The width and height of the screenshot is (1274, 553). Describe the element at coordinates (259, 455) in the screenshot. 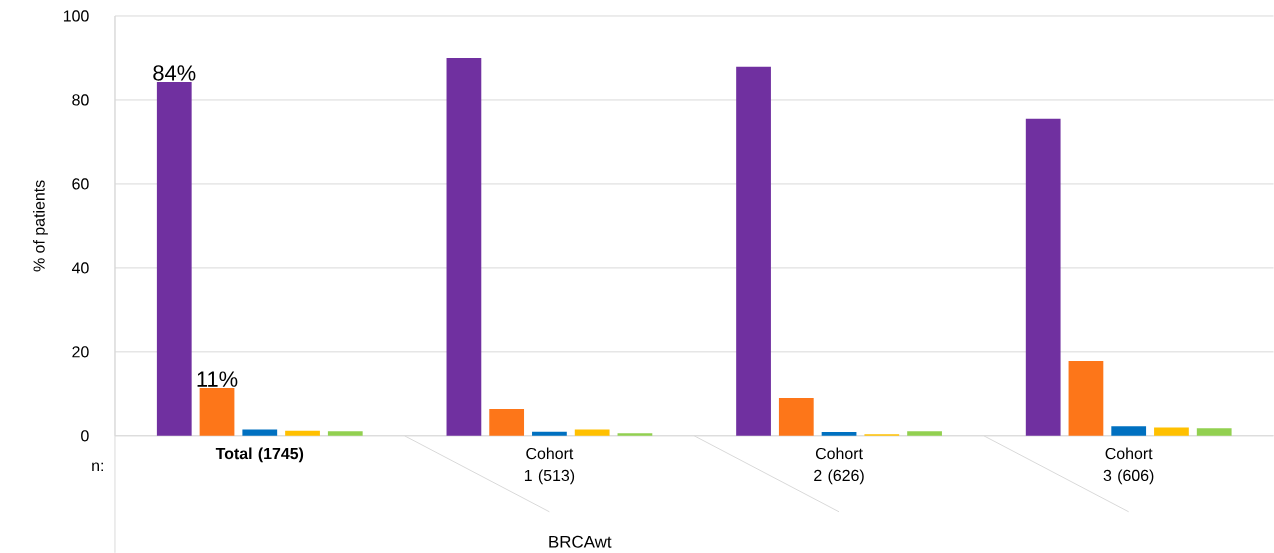

I see `x-tick-label: Total (1745)` at that location.